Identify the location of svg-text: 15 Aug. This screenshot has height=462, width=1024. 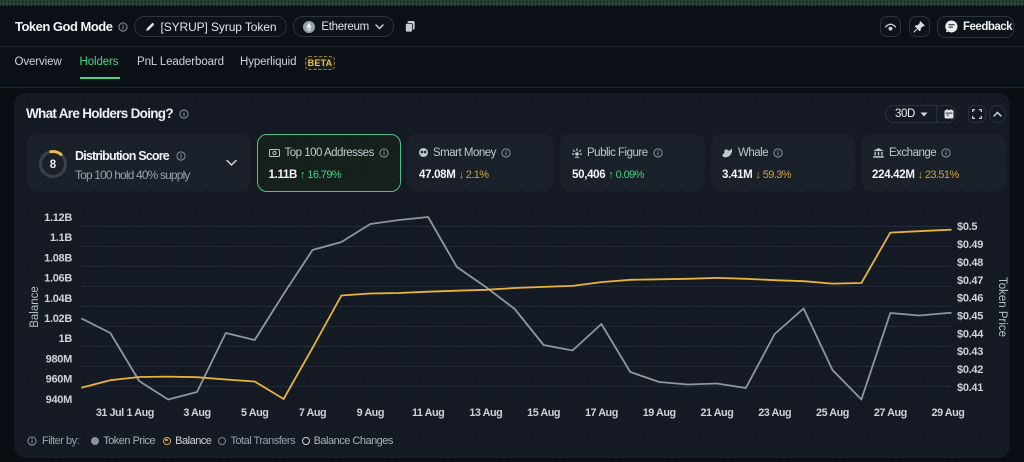
(543, 413).